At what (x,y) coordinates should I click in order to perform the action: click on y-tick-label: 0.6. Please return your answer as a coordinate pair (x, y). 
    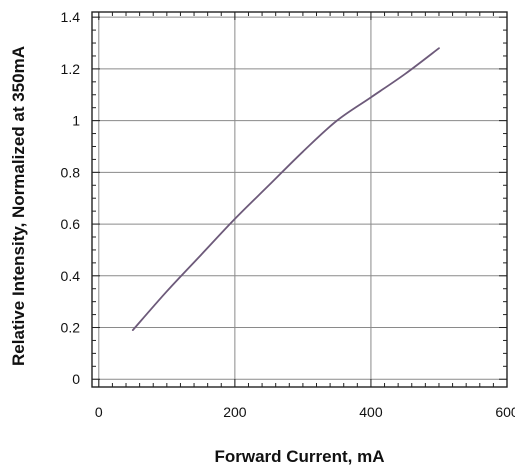
    Looking at the image, I should click on (71, 224).